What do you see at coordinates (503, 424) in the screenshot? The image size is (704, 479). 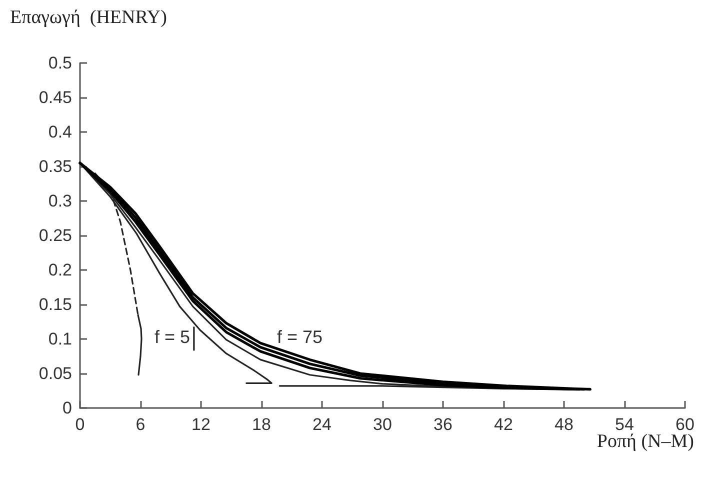 I see `x-tick-label: 42` at bounding box center [503, 424].